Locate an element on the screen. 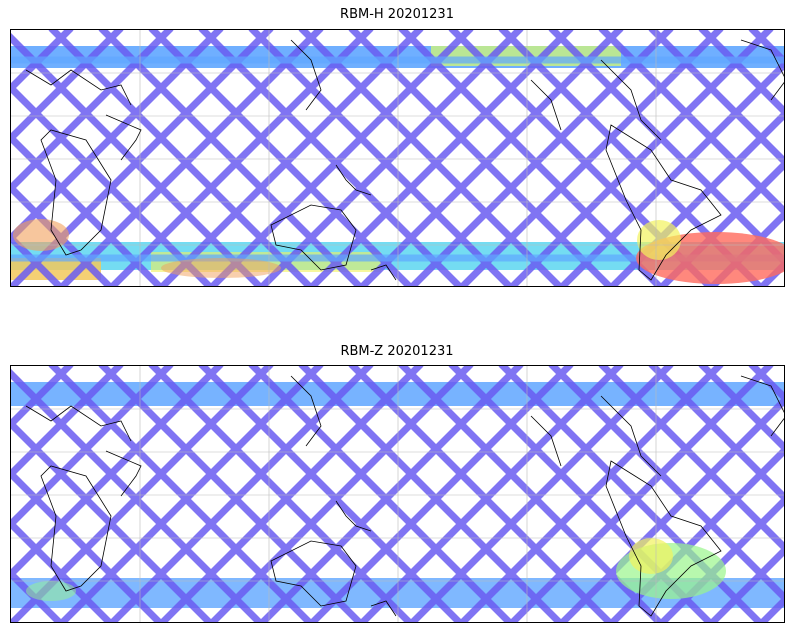 Image resolution: width=794 pixels, height=633 pixels. anomaly-south-atlantic-rbm-z is located at coordinates (376, 569).